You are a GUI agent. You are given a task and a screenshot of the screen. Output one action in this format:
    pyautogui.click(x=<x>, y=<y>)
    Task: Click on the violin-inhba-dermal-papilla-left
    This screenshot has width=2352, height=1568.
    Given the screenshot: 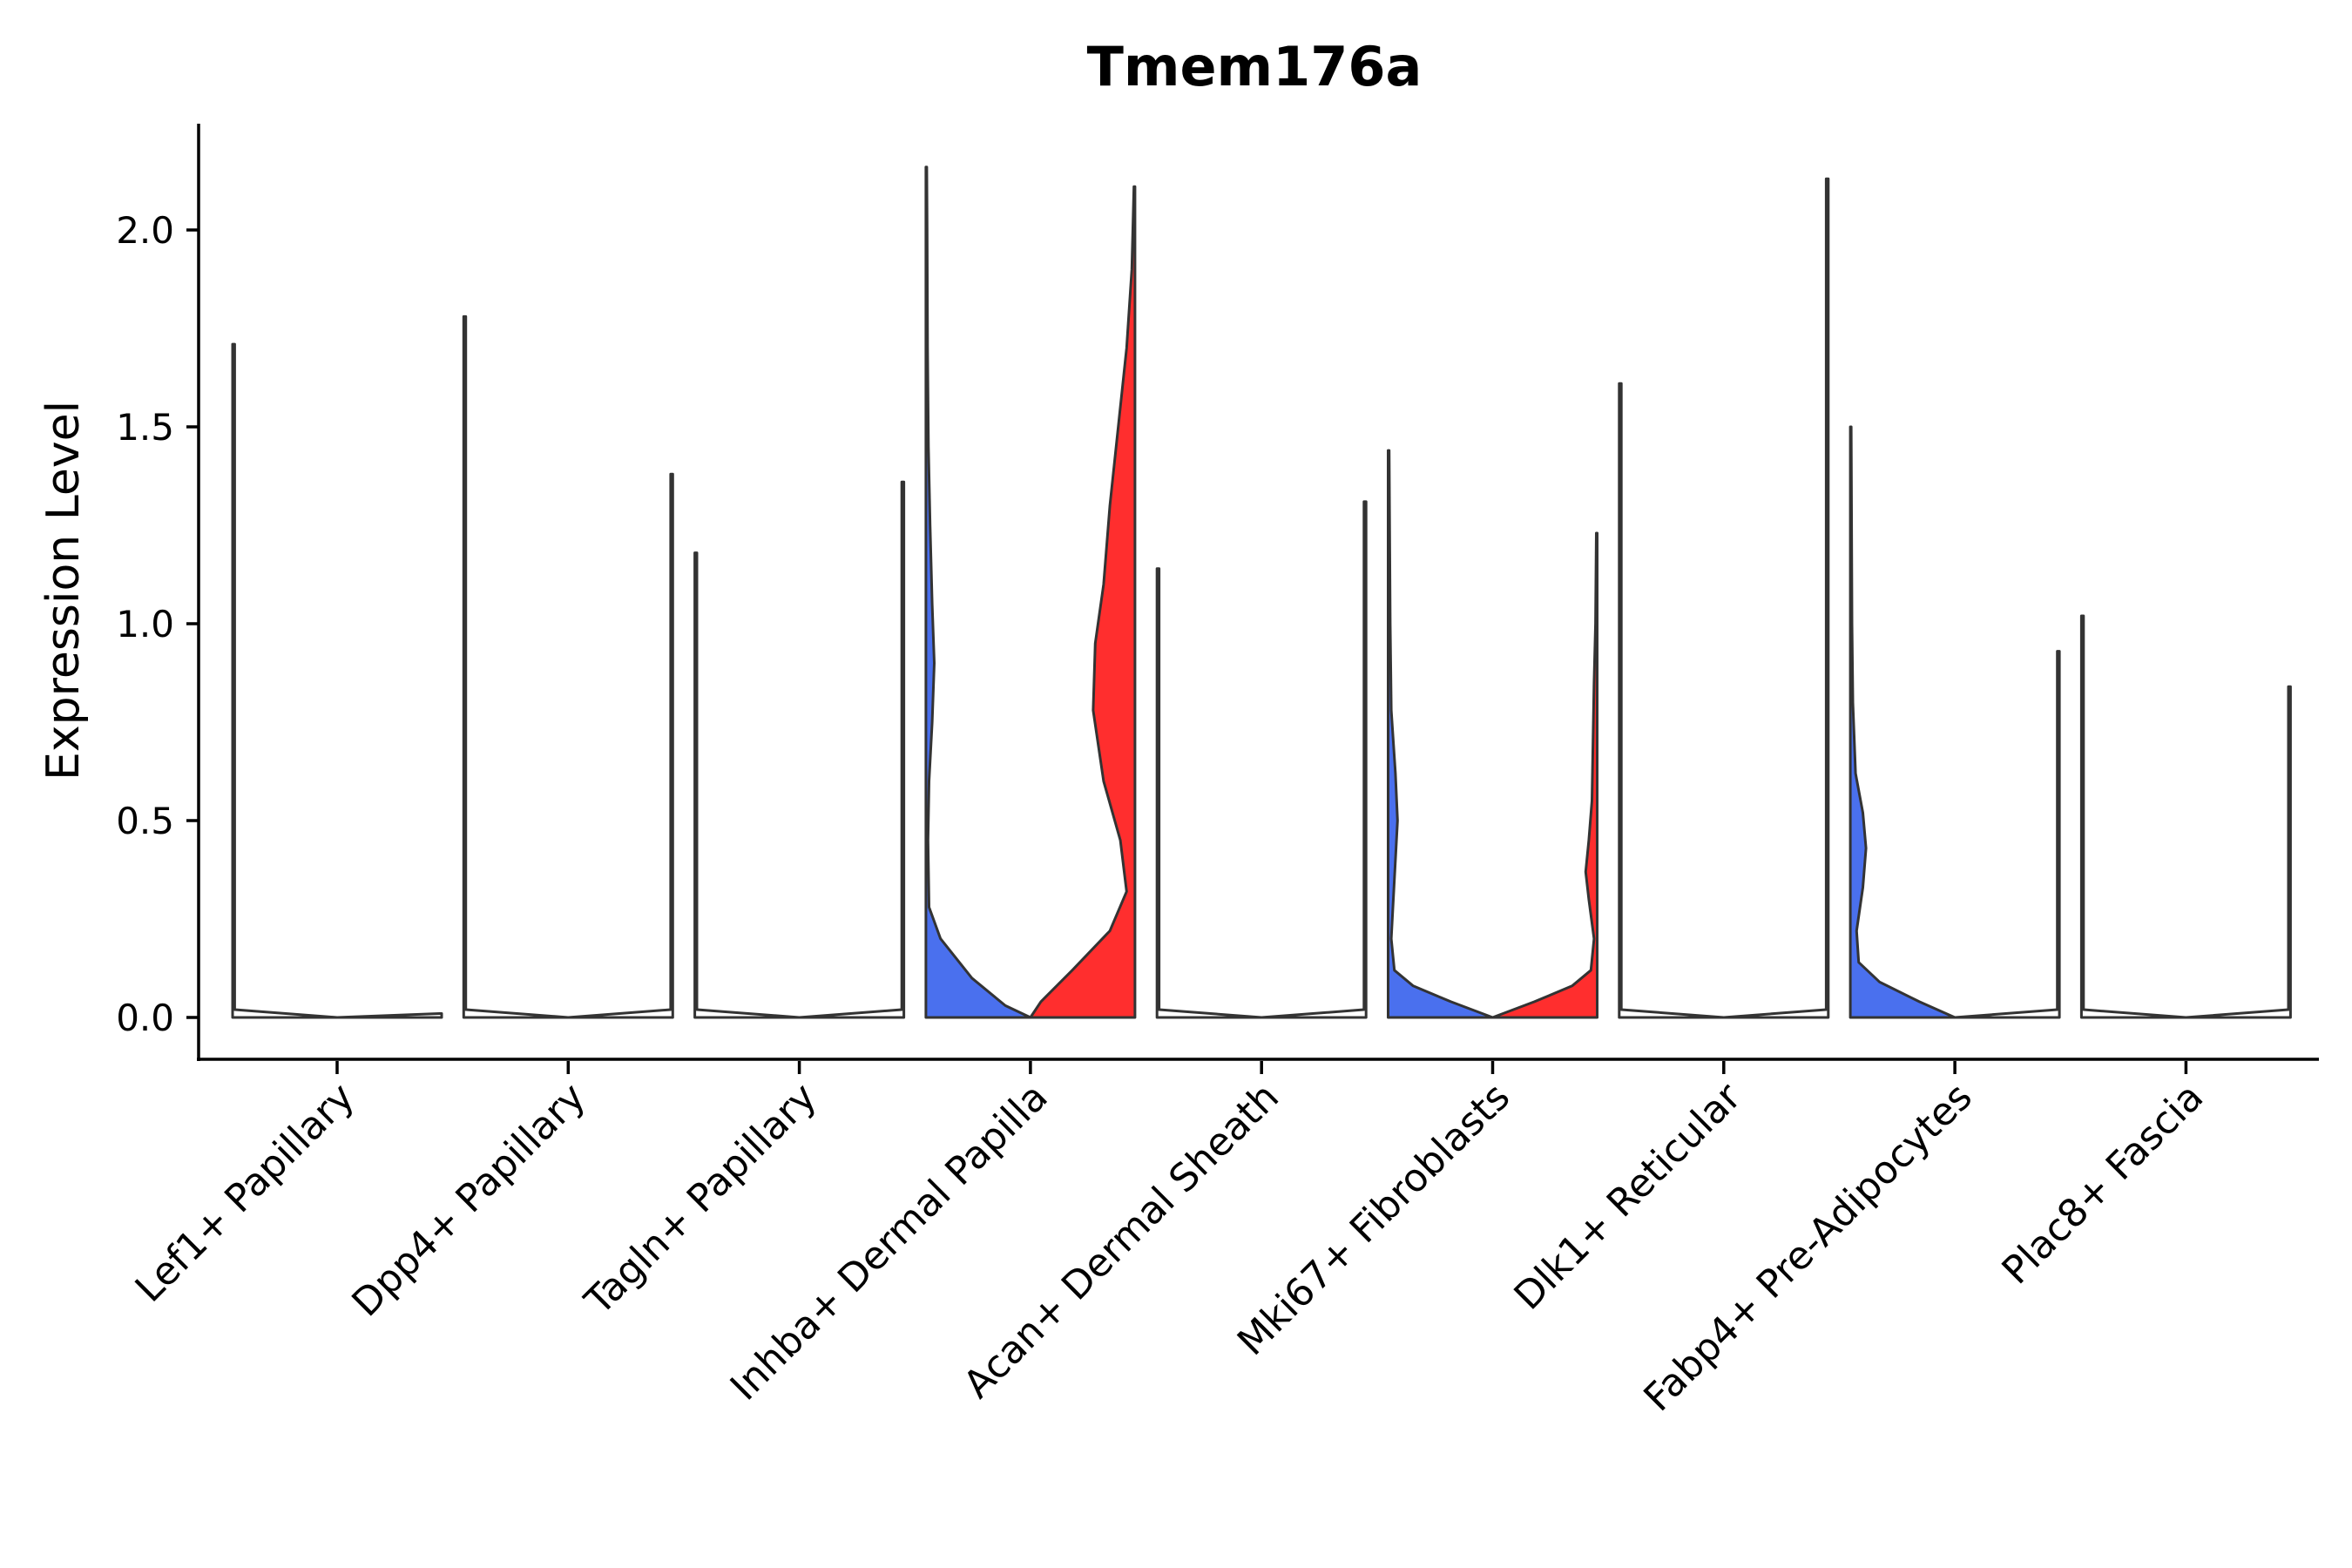 What is the action you would take?
    pyautogui.click(x=978, y=592)
    